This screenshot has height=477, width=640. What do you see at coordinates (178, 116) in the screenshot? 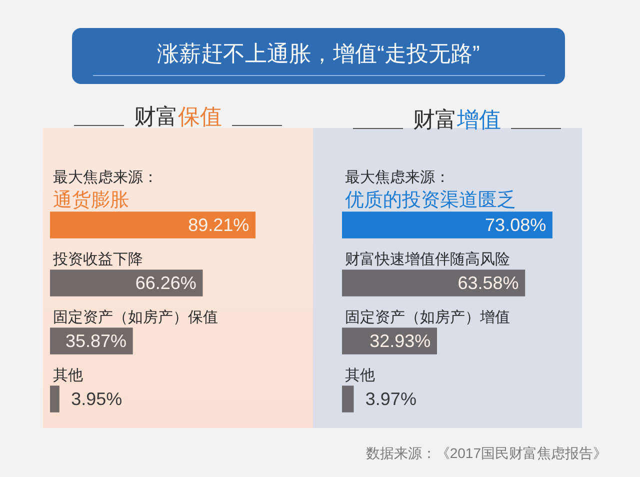
I see `chart-title: 财富保值` at bounding box center [178, 116].